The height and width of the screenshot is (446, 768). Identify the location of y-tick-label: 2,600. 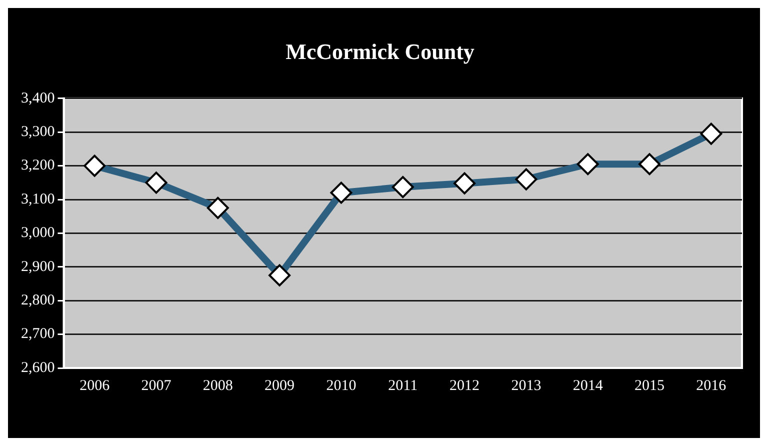
(38, 368).